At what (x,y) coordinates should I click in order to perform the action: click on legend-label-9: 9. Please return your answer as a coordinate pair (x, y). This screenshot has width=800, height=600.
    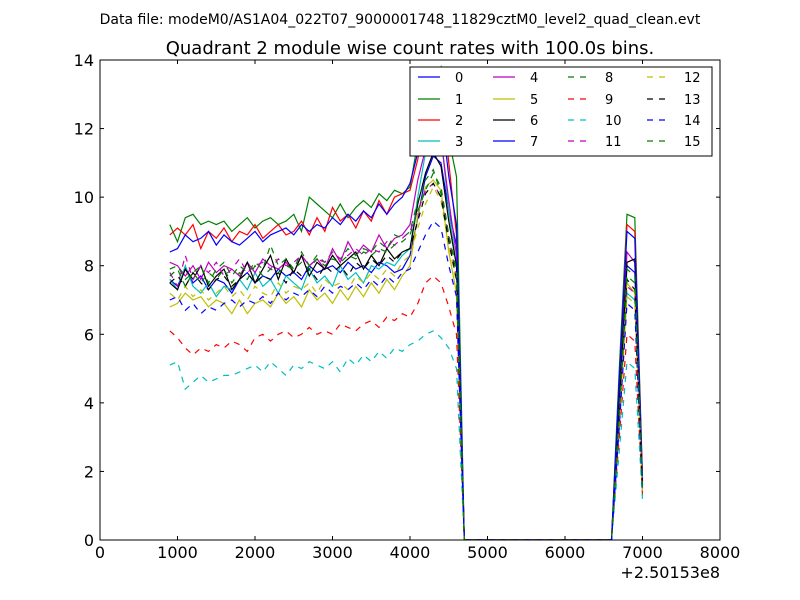
    Looking at the image, I should click on (609, 100).